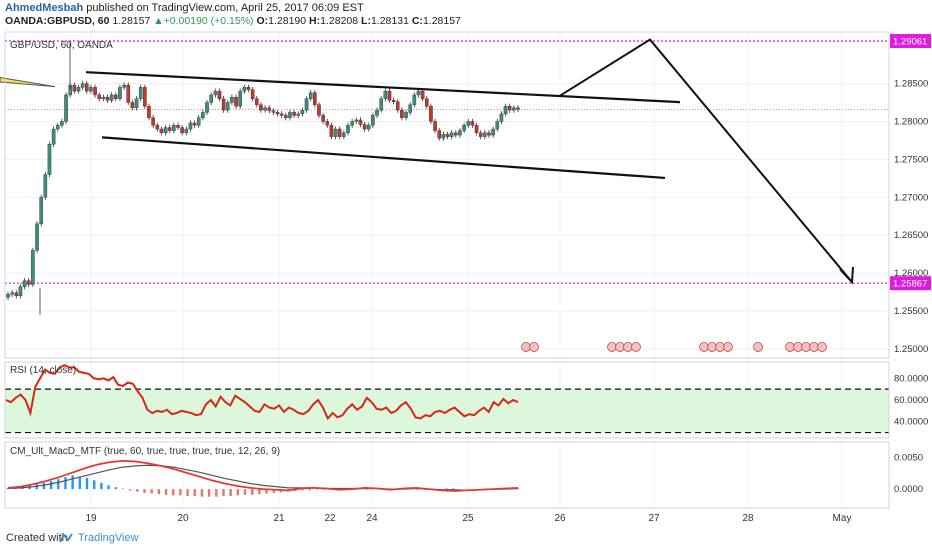 Image resolution: width=932 pixels, height=550 pixels. What do you see at coordinates (131, 21) in the screenshot?
I see `last-price: 1.28157` at bounding box center [131, 21].